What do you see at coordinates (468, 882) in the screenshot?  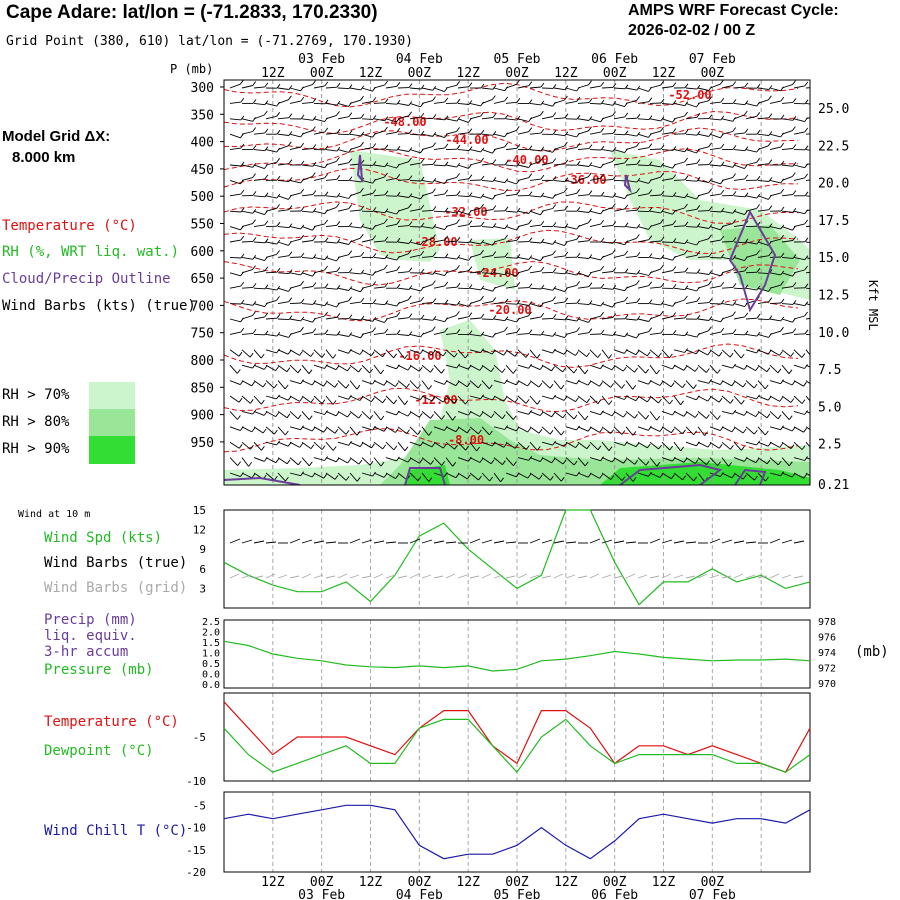 I see `bottom-time-label: 12Z` at bounding box center [468, 882].